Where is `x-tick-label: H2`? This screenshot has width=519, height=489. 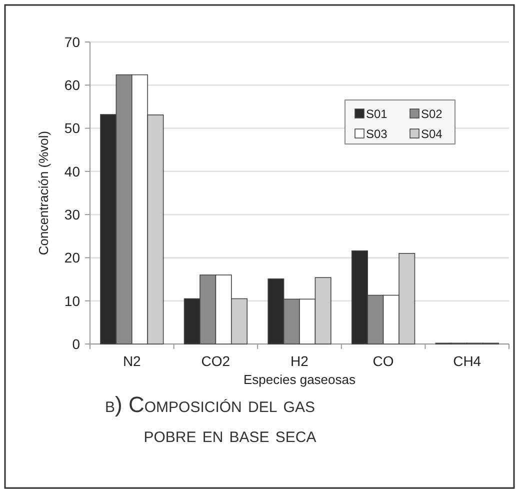
x-tick-label: H2 is located at coordinates (299, 361).